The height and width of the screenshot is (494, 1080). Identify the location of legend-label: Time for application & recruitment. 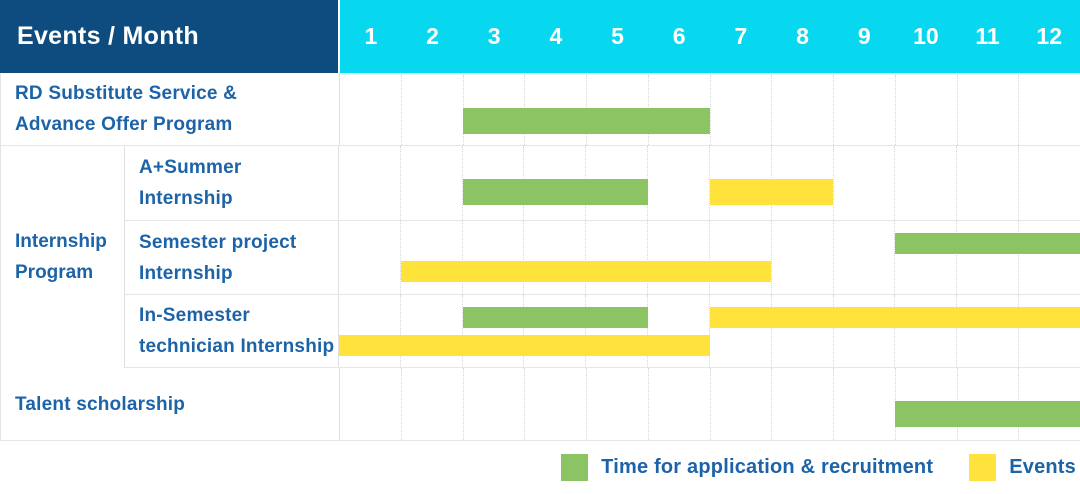
(767, 467).